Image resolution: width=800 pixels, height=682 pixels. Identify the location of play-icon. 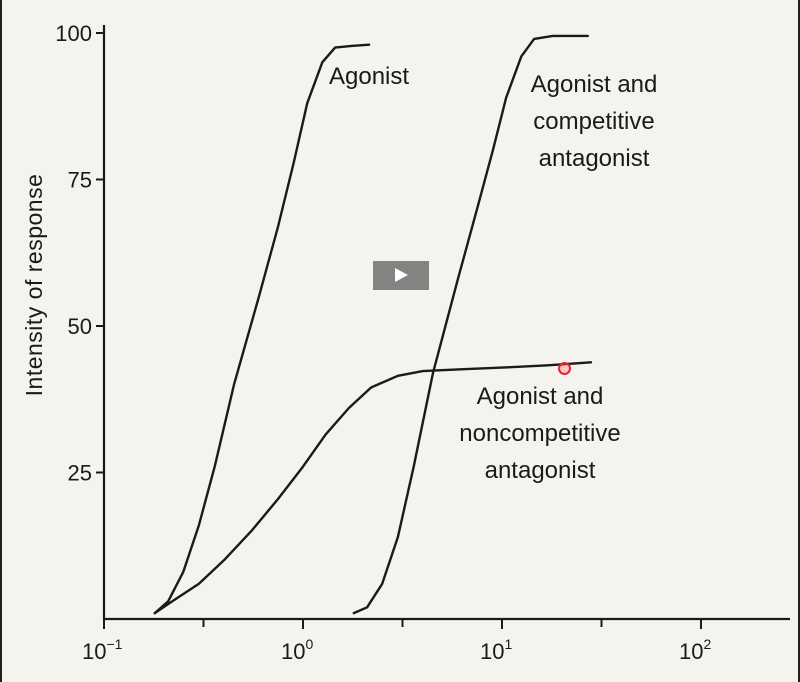
(401, 275).